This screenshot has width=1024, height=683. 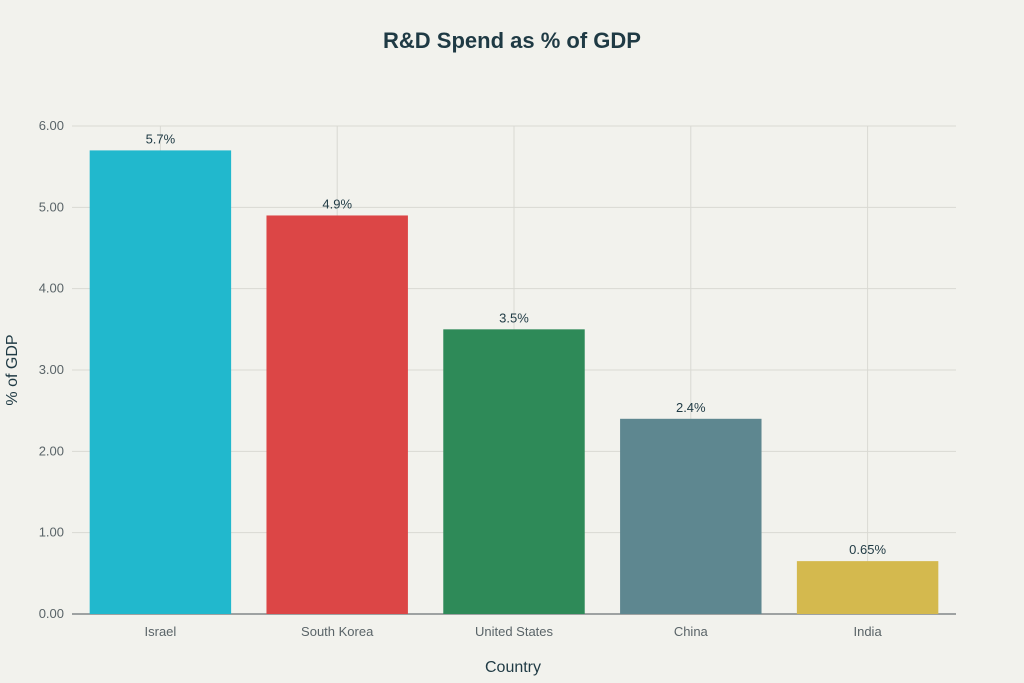 What do you see at coordinates (867, 631) in the screenshot?
I see `x-tick-label: India` at bounding box center [867, 631].